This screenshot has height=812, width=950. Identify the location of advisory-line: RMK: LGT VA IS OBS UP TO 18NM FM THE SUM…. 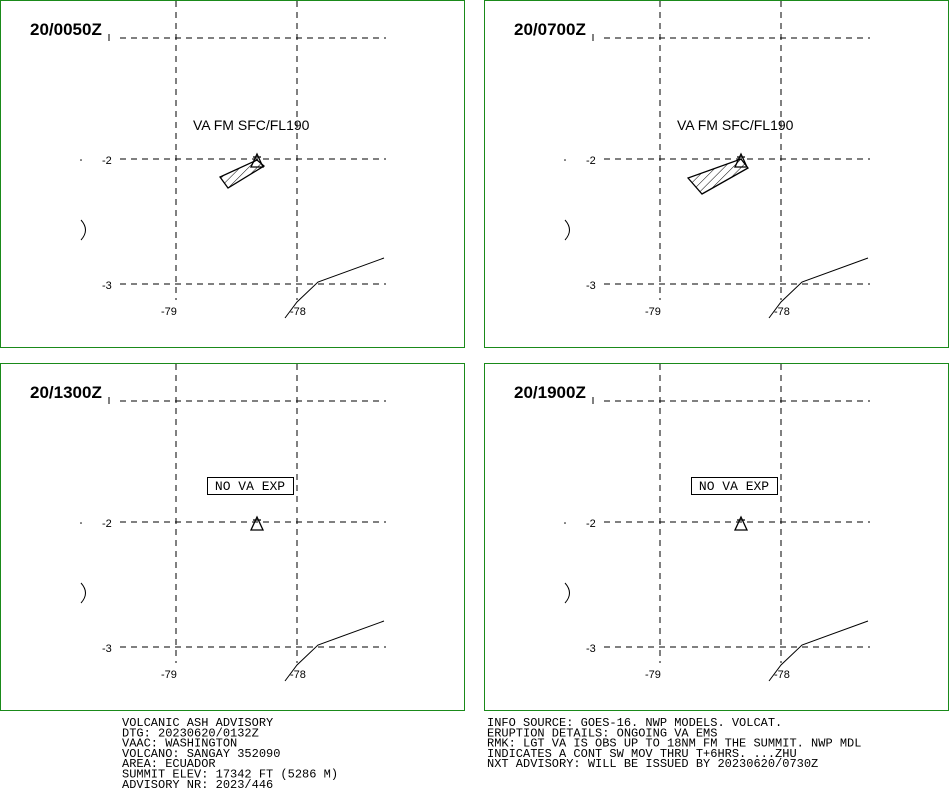
(674, 744).